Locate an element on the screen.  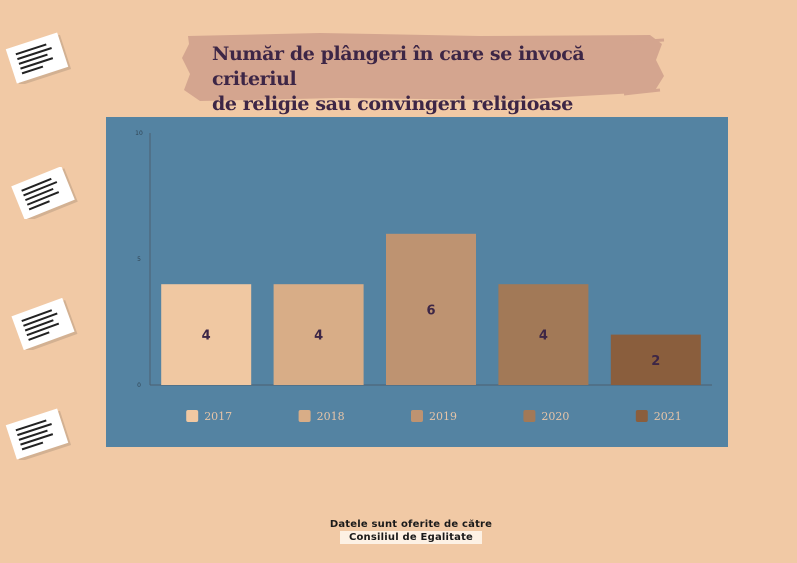
title-highlight is located at coordinates (423, 67).